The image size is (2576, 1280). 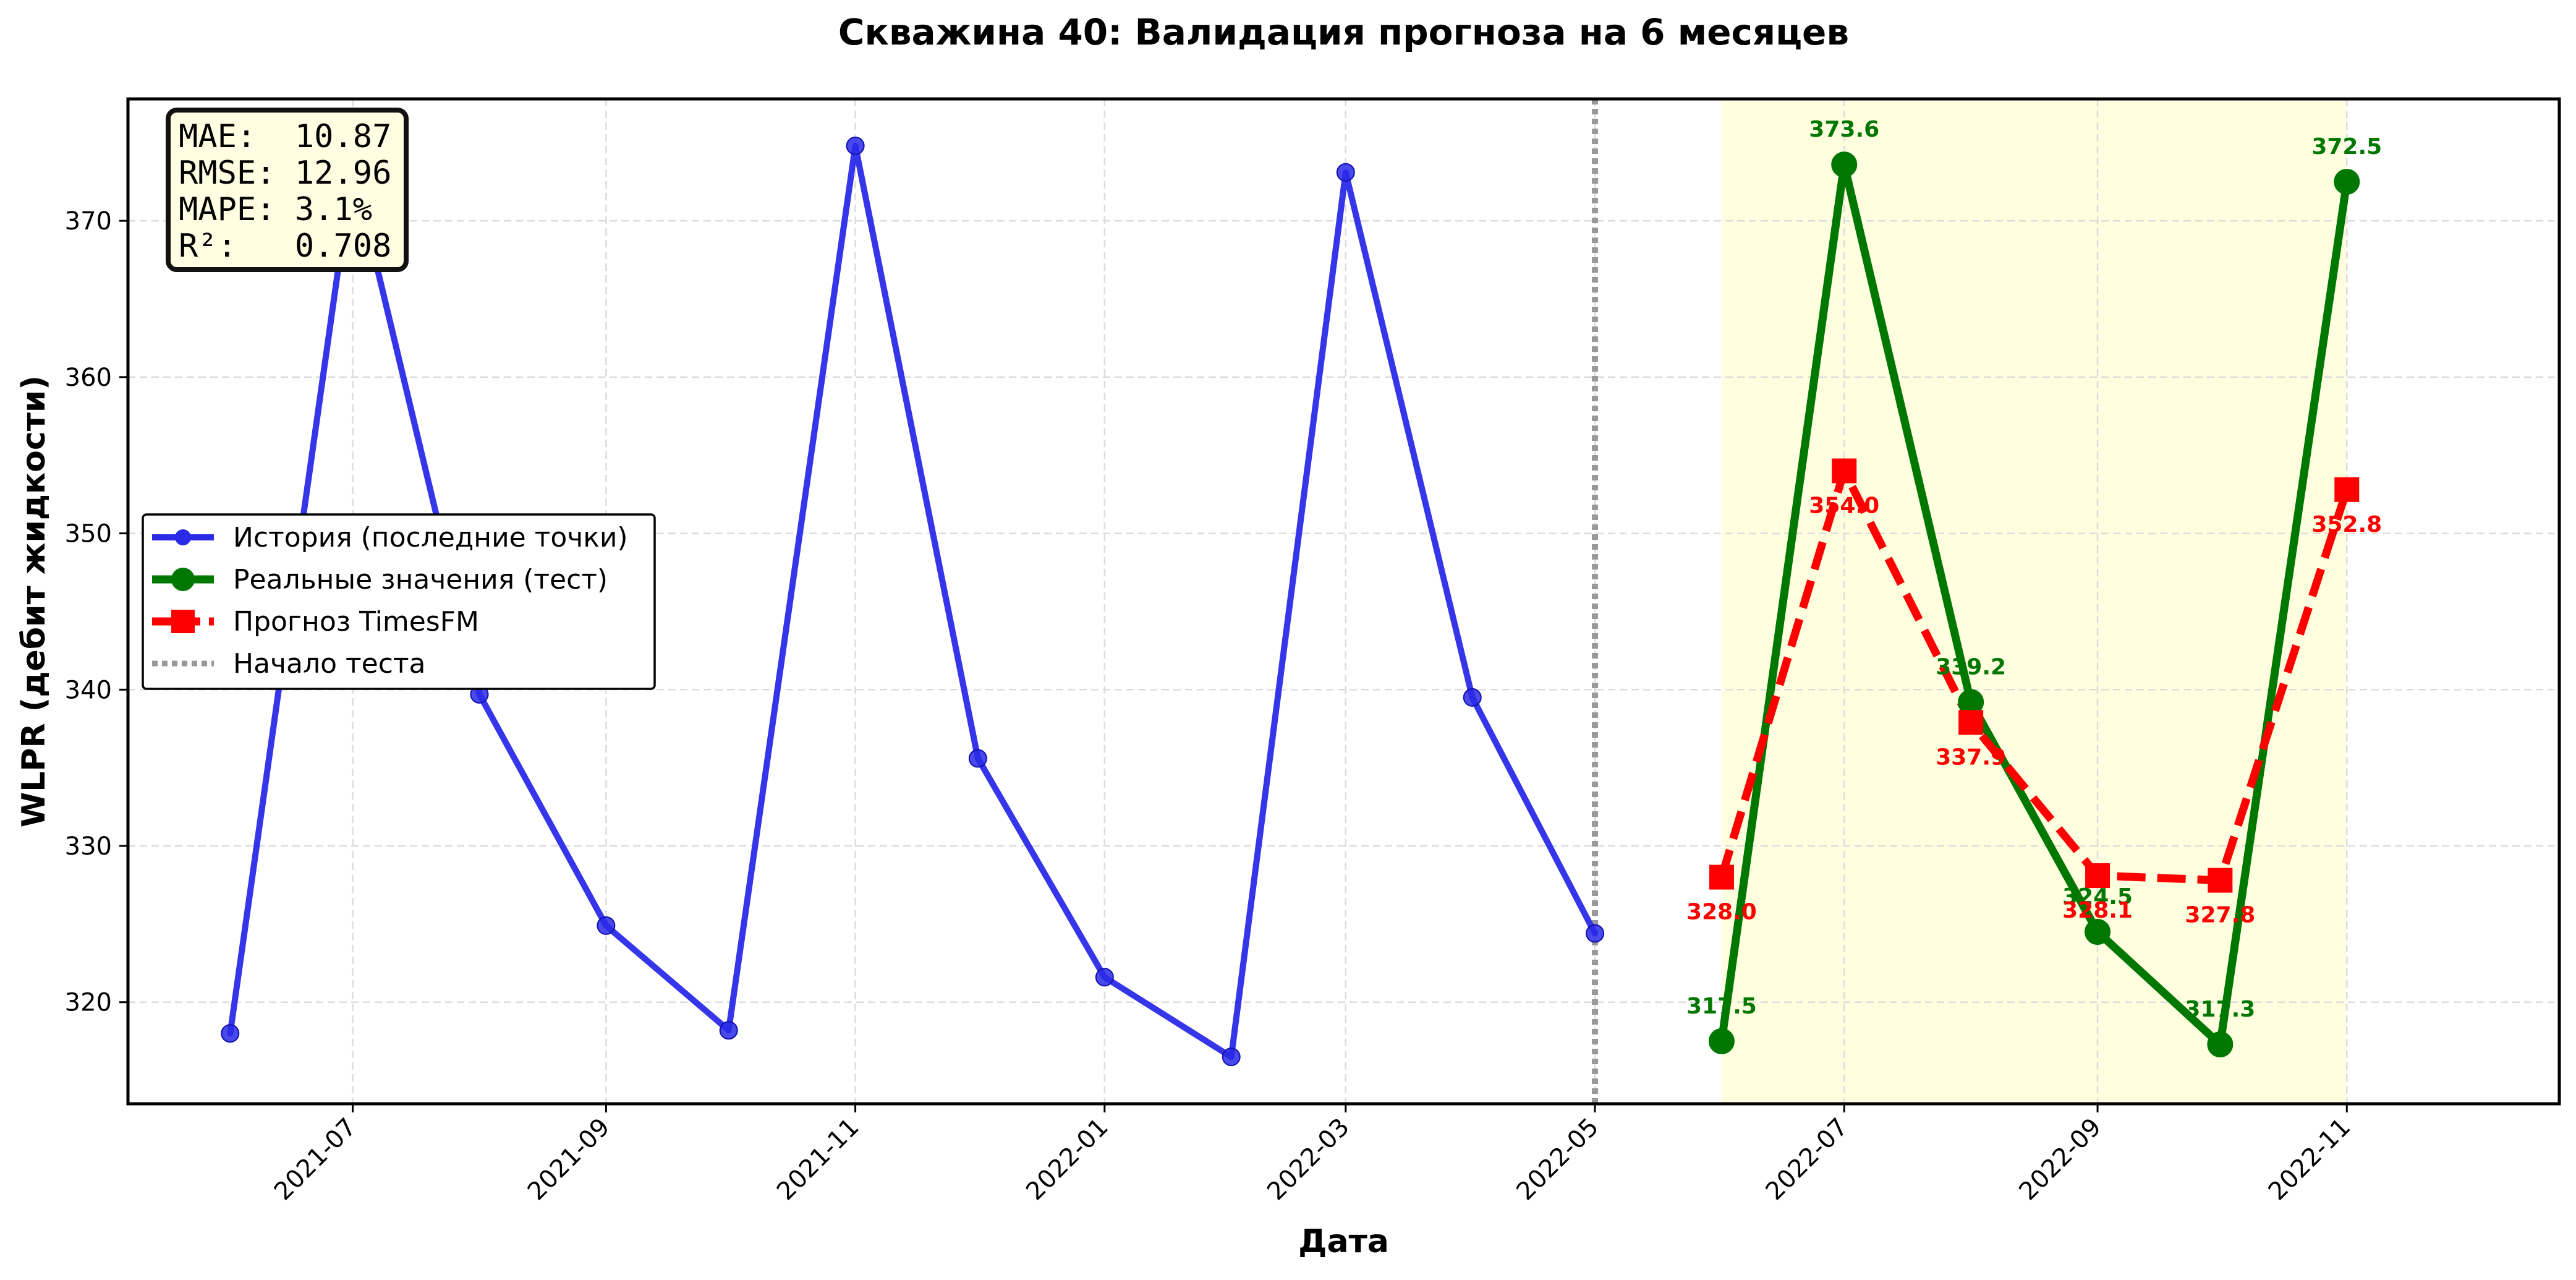 I want to click on data-label: 339.2, so click(x=1971, y=667).